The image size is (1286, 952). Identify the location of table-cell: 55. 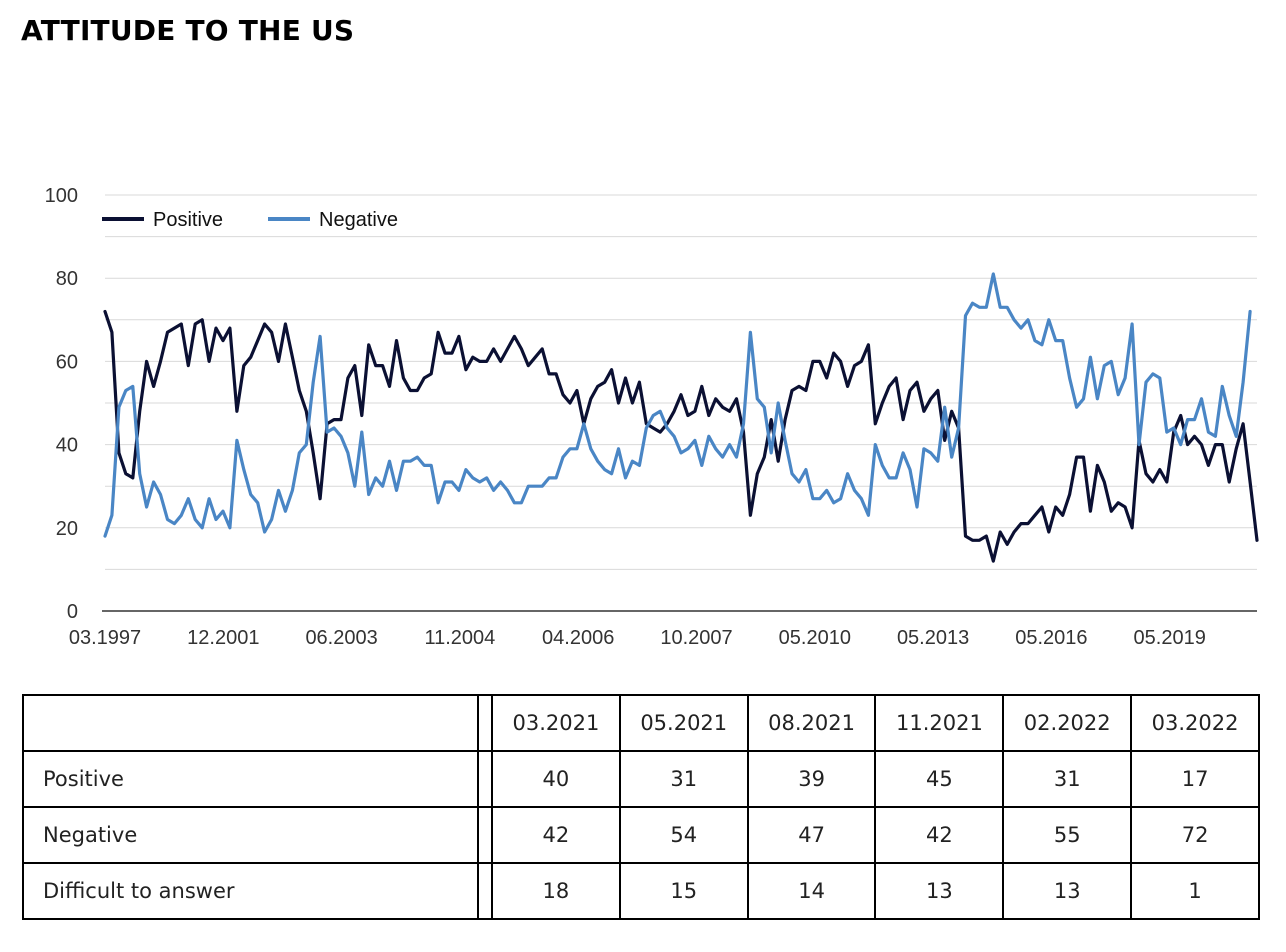
(1067, 835).